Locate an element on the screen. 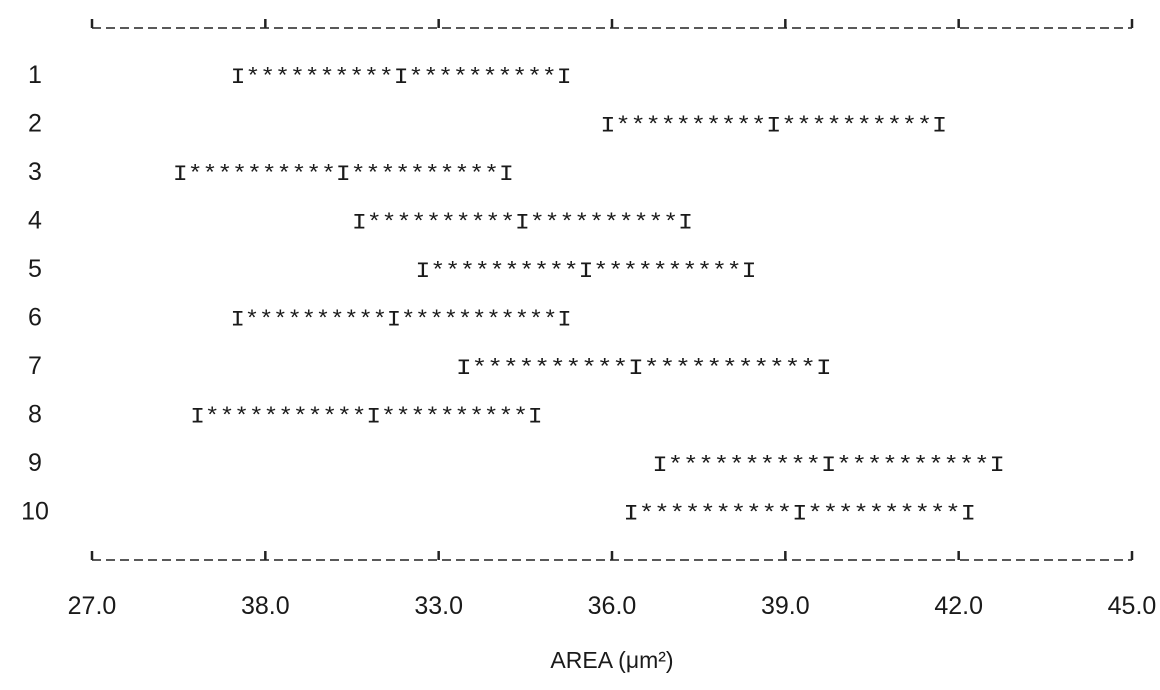 This screenshot has height=690, width=1160. row-label: 4 is located at coordinates (35, 221).